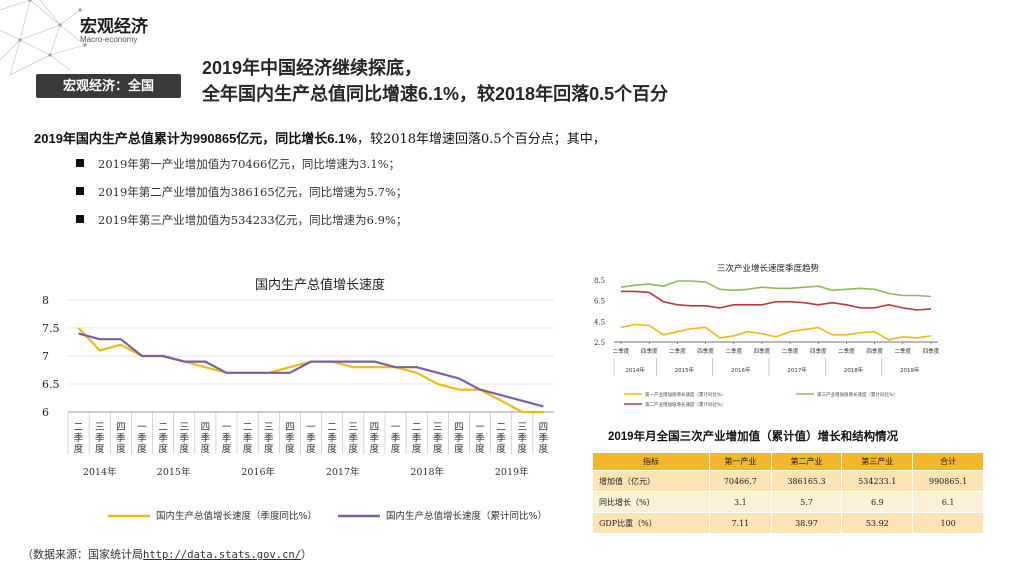 The height and width of the screenshot is (576, 1024). What do you see at coordinates (45, 300) in the screenshot?
I see `gdp-y-tick-label: 8` at bounding box center [45, 300].